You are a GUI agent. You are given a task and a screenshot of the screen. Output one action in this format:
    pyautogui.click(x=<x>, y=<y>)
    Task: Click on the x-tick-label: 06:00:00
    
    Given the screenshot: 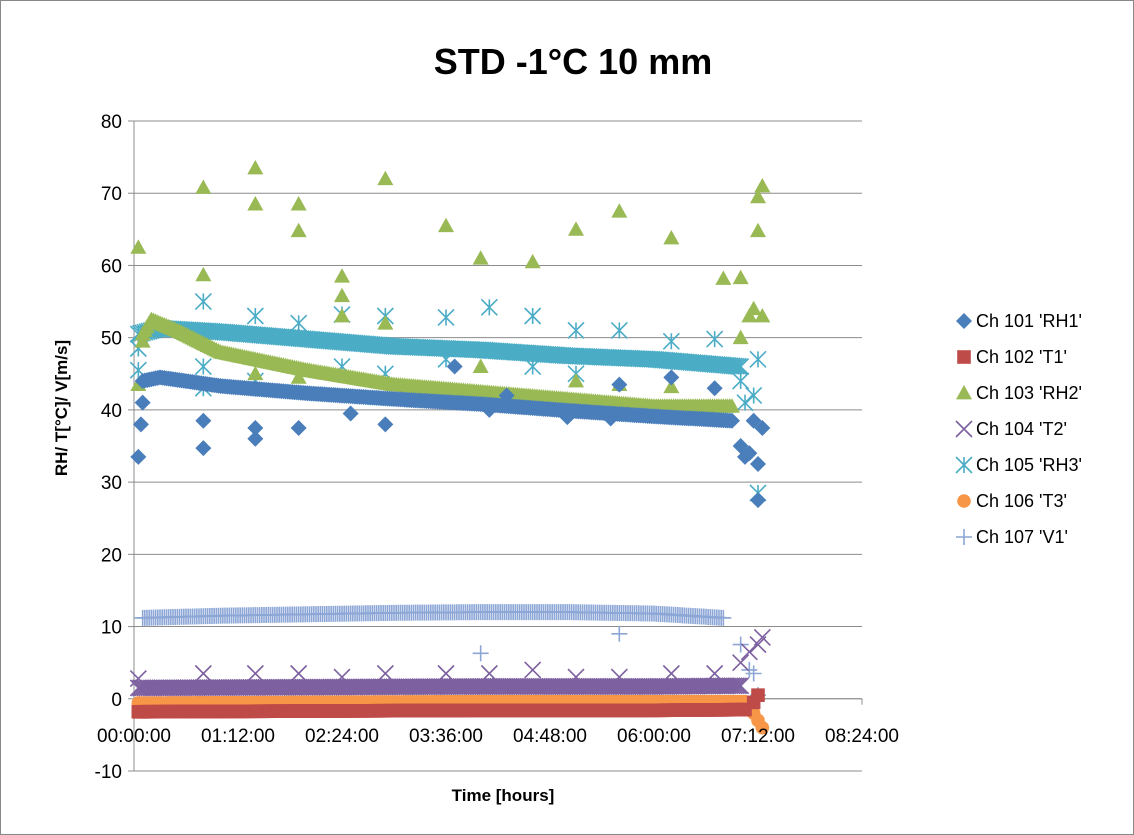 What is the action you would take?
    pyautogui.click(x=654, y=736)
    